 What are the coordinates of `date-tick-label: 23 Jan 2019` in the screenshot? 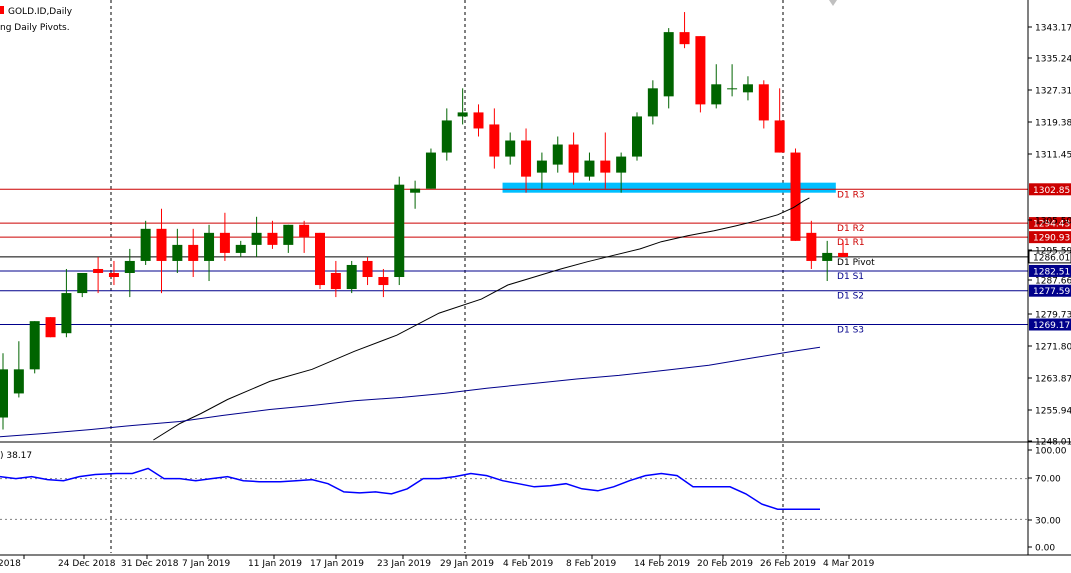 It's located at (404, 564).